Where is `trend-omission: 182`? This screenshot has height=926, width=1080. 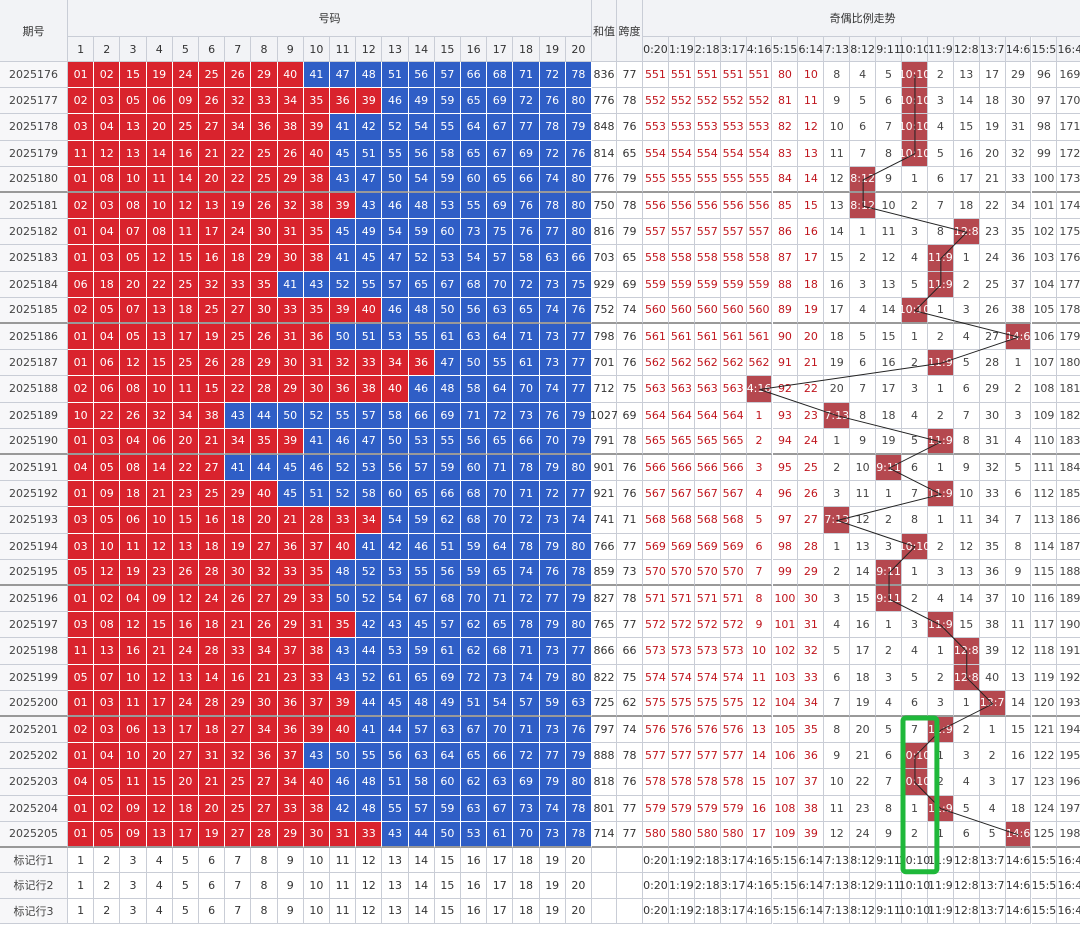
trend-omission: 182 is located at coordinates (1068, 416).